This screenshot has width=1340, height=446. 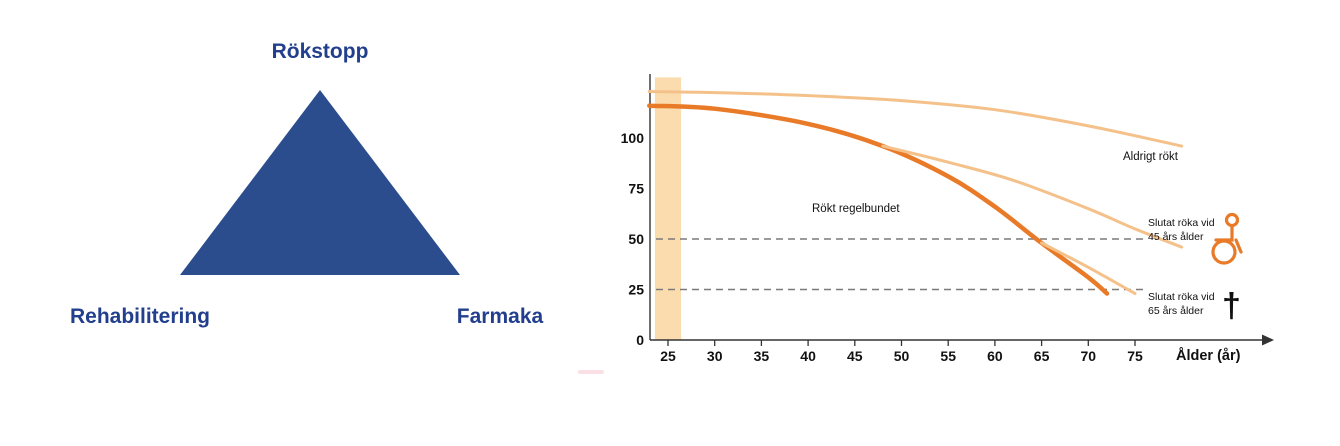 I want to click on x-tick-label: 30, so click(x=715, y=356).